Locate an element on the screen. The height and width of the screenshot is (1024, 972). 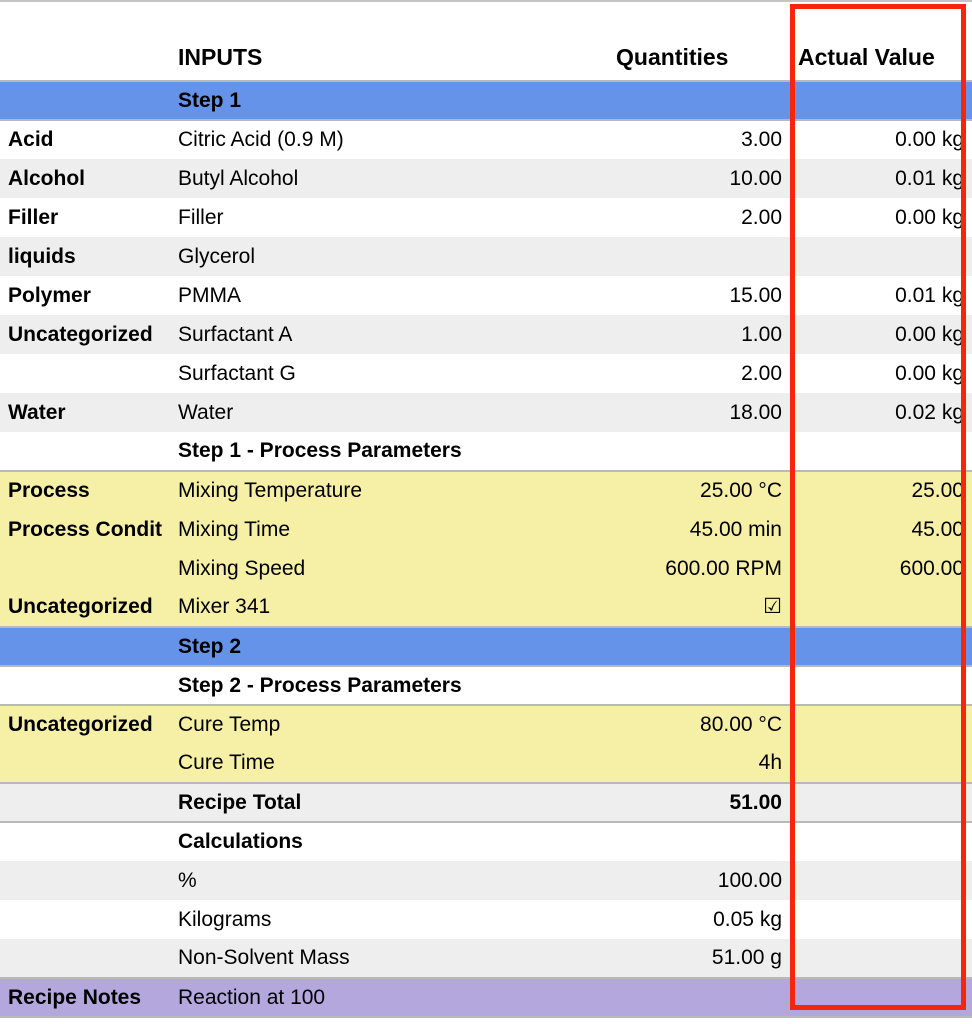
table-row: Filler Filler 2.00 0.00 kg is located at coordinates (486, 217).